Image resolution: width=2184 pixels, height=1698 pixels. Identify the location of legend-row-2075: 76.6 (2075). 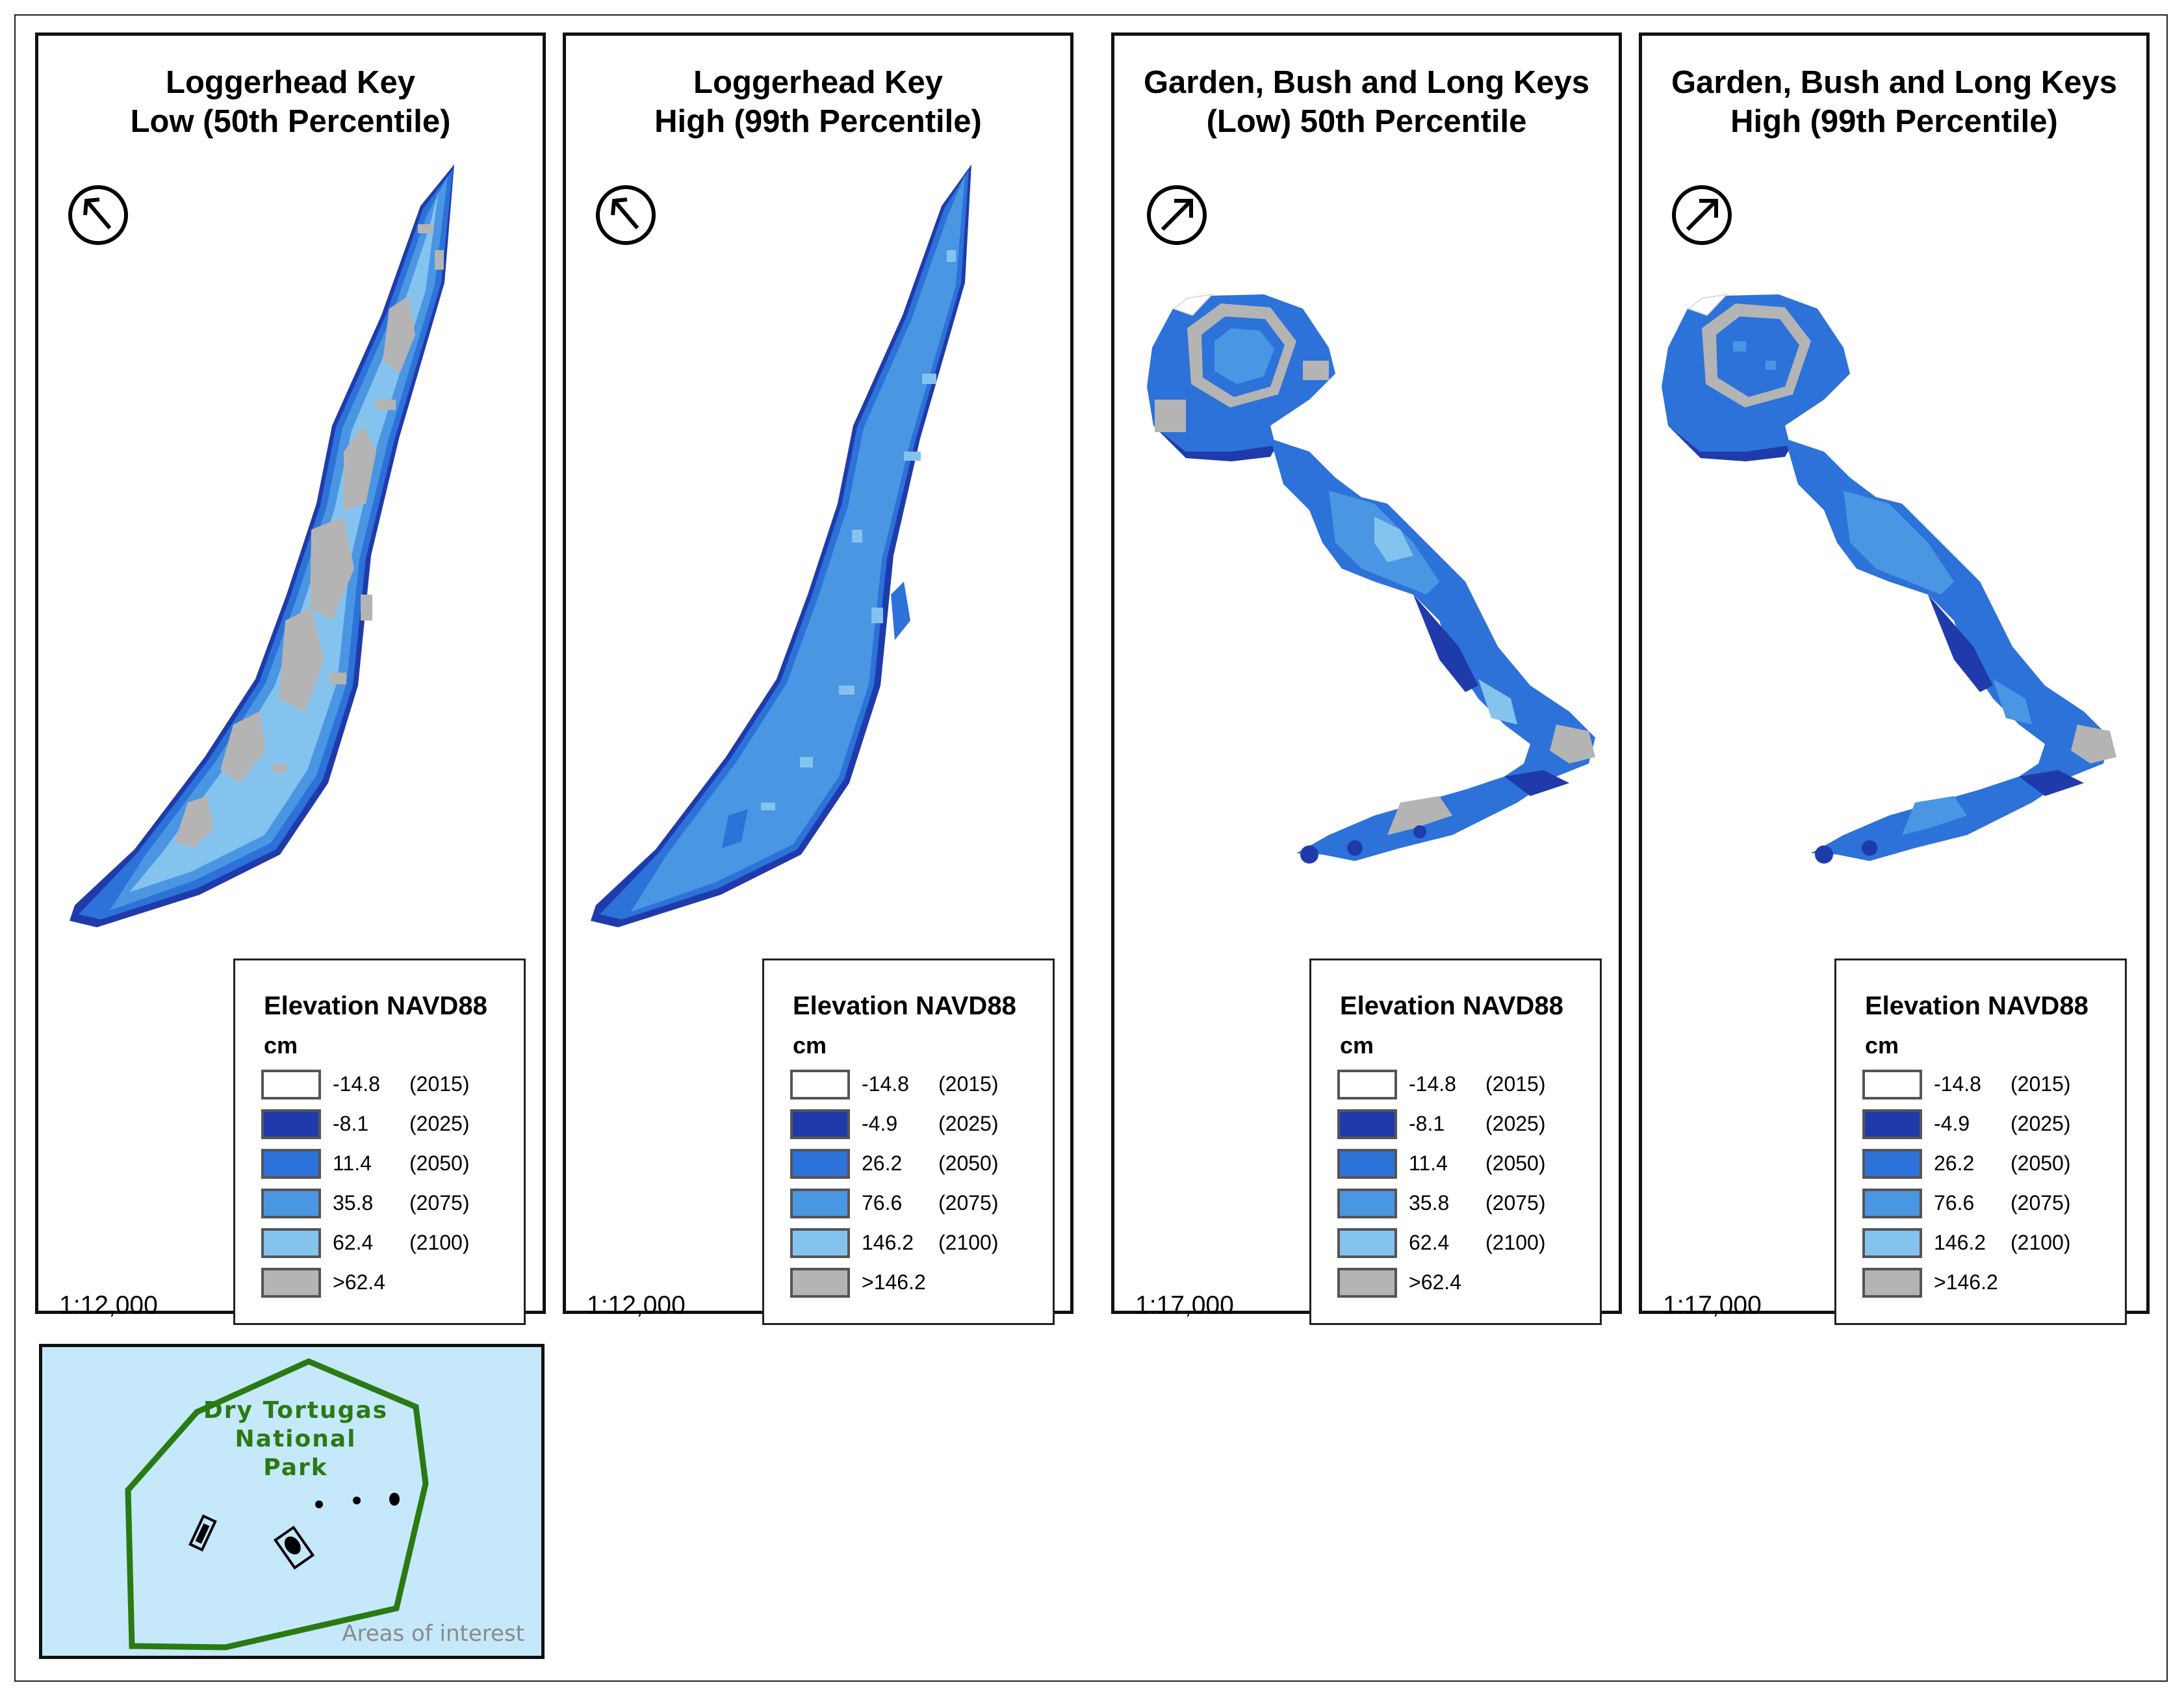
(1992, 1205).